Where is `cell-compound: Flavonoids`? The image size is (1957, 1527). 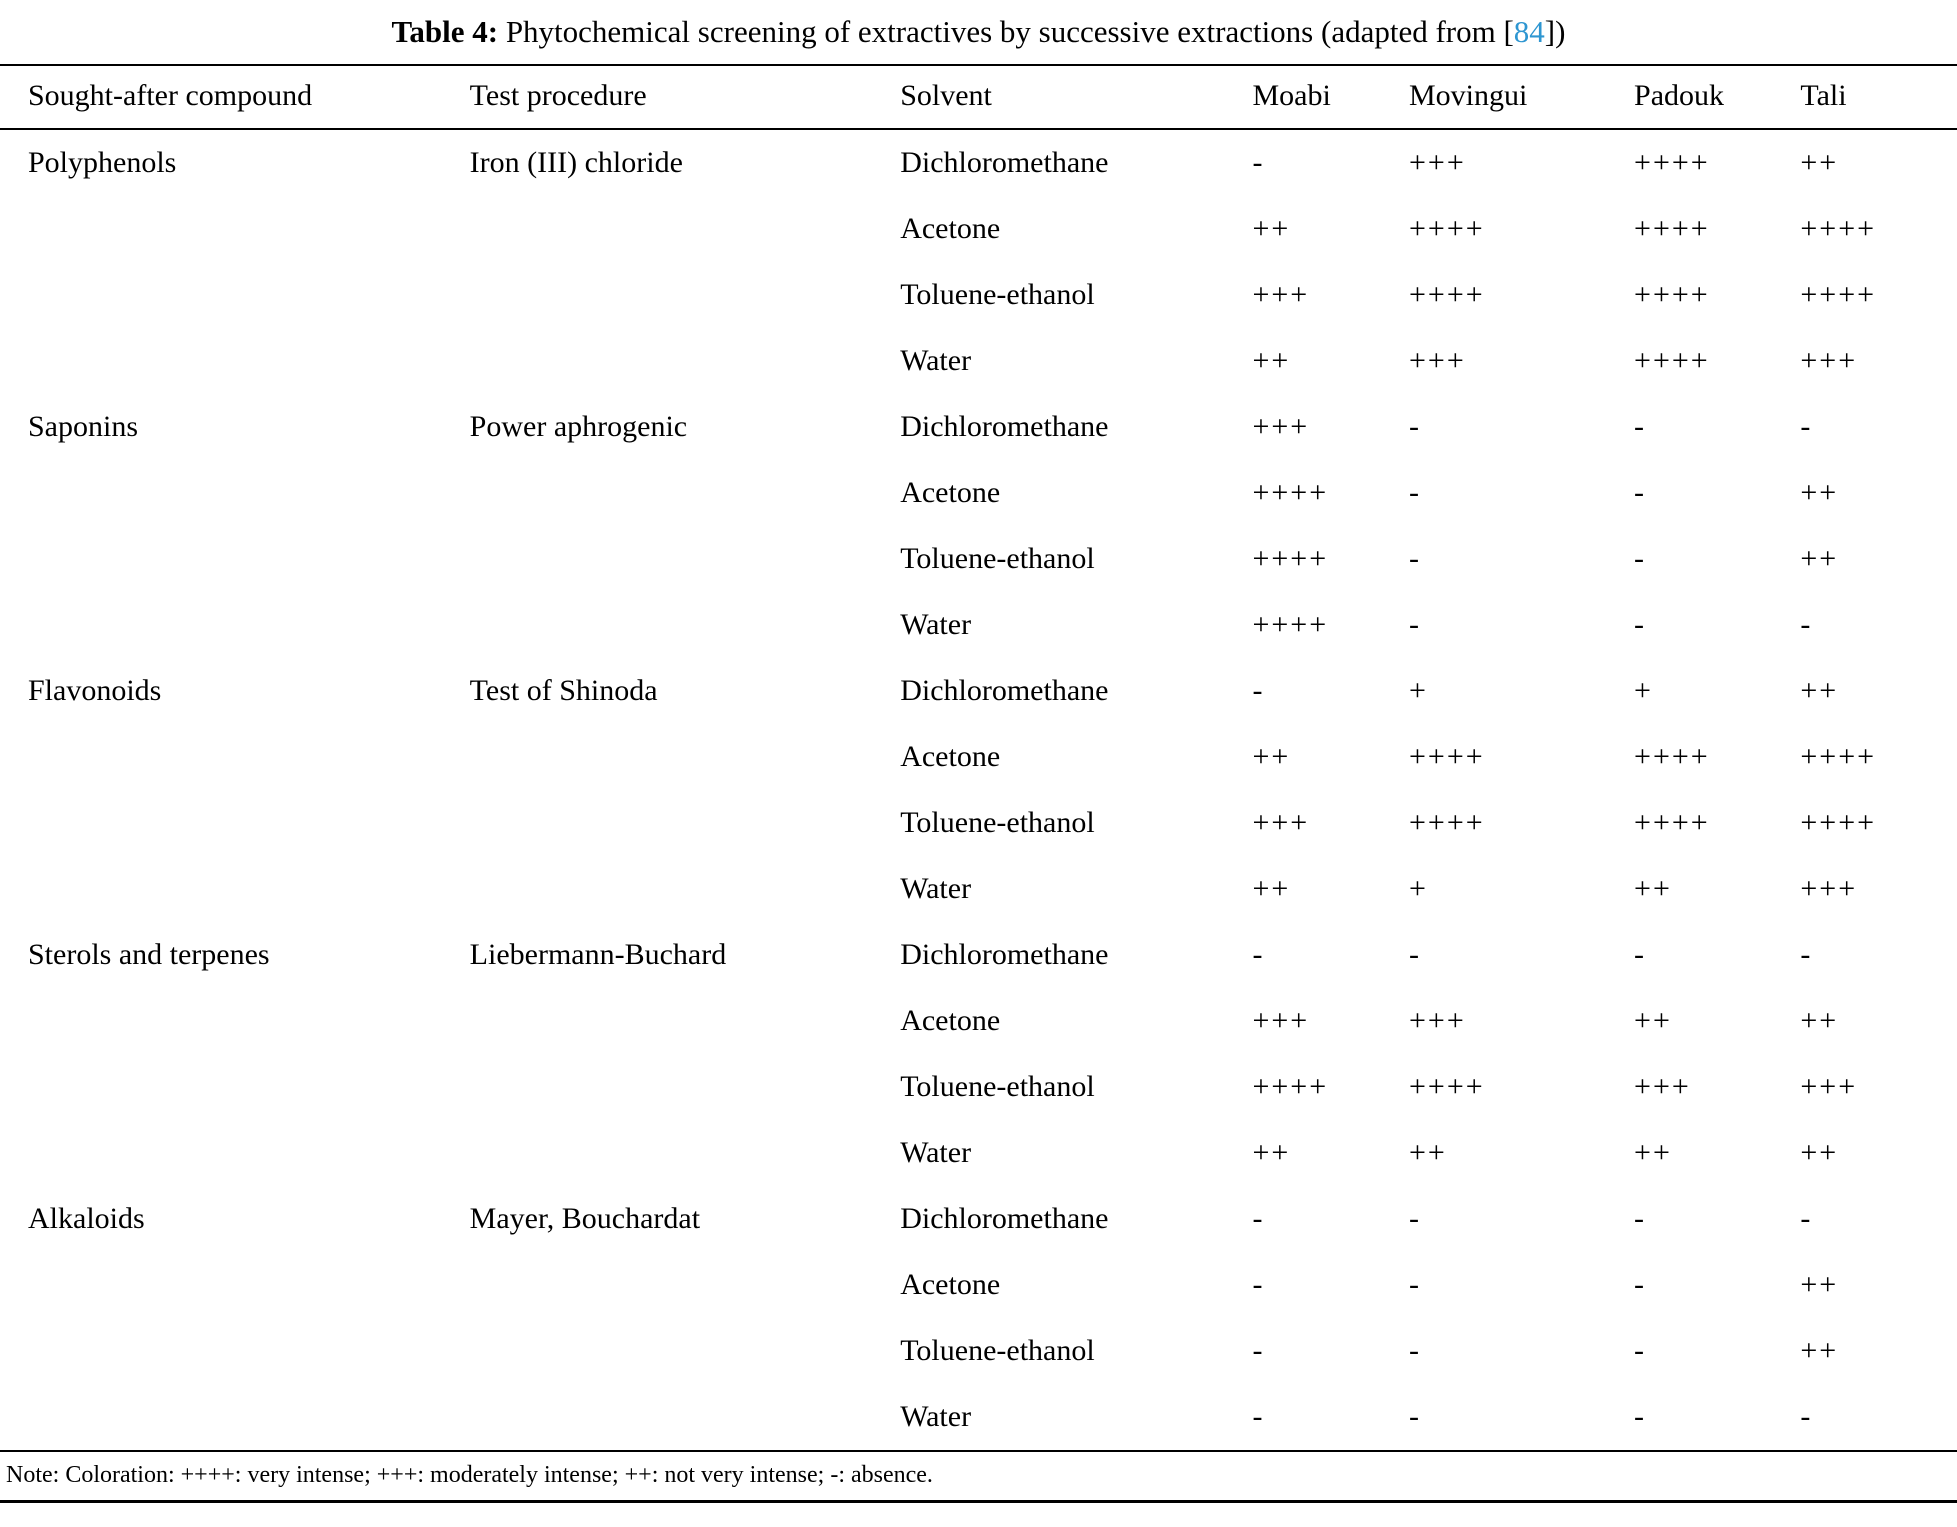
cell-compound: Flavonoids is located at coordinates (95, 690).